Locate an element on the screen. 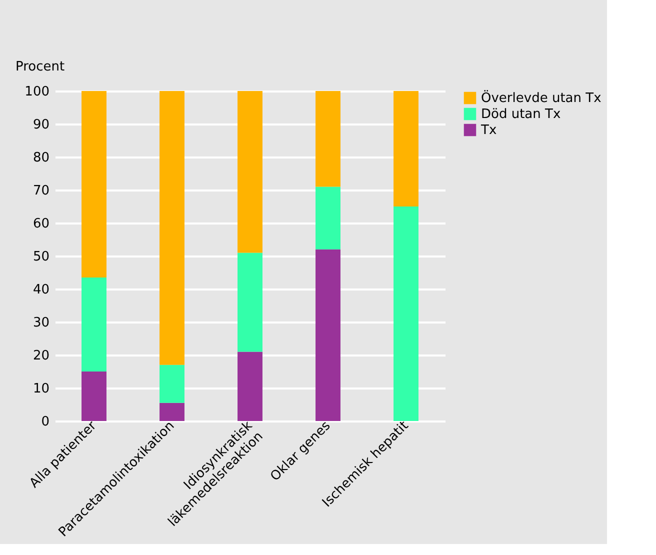  legend-label: Död utan Tx is located at coordinates (521, 114).